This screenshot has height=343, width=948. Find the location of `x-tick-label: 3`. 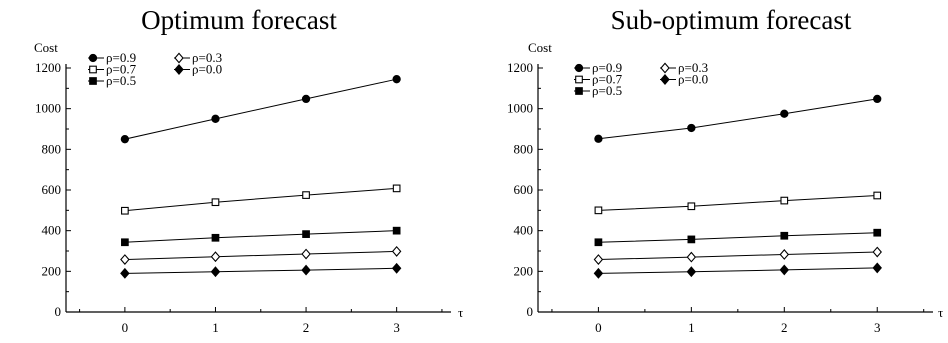

x-tick-label: 3 is located at coordinates (877, 327).